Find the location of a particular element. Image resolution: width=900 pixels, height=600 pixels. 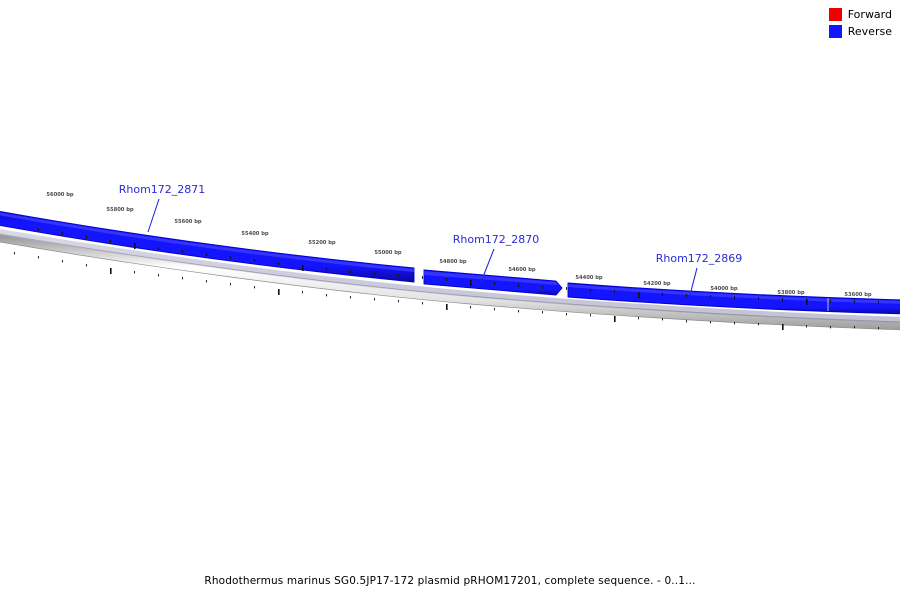

tick-label: 54600 bp is located at coordinates (522, 270).